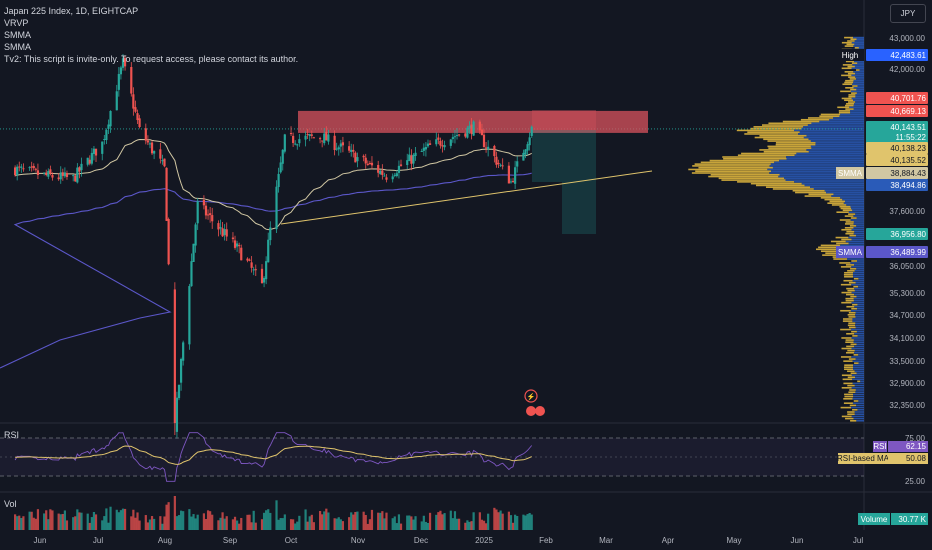 The height and width of the screenshot is (550, 932). I want to click on price-label-value: 36,489.99, so click(908, 252).